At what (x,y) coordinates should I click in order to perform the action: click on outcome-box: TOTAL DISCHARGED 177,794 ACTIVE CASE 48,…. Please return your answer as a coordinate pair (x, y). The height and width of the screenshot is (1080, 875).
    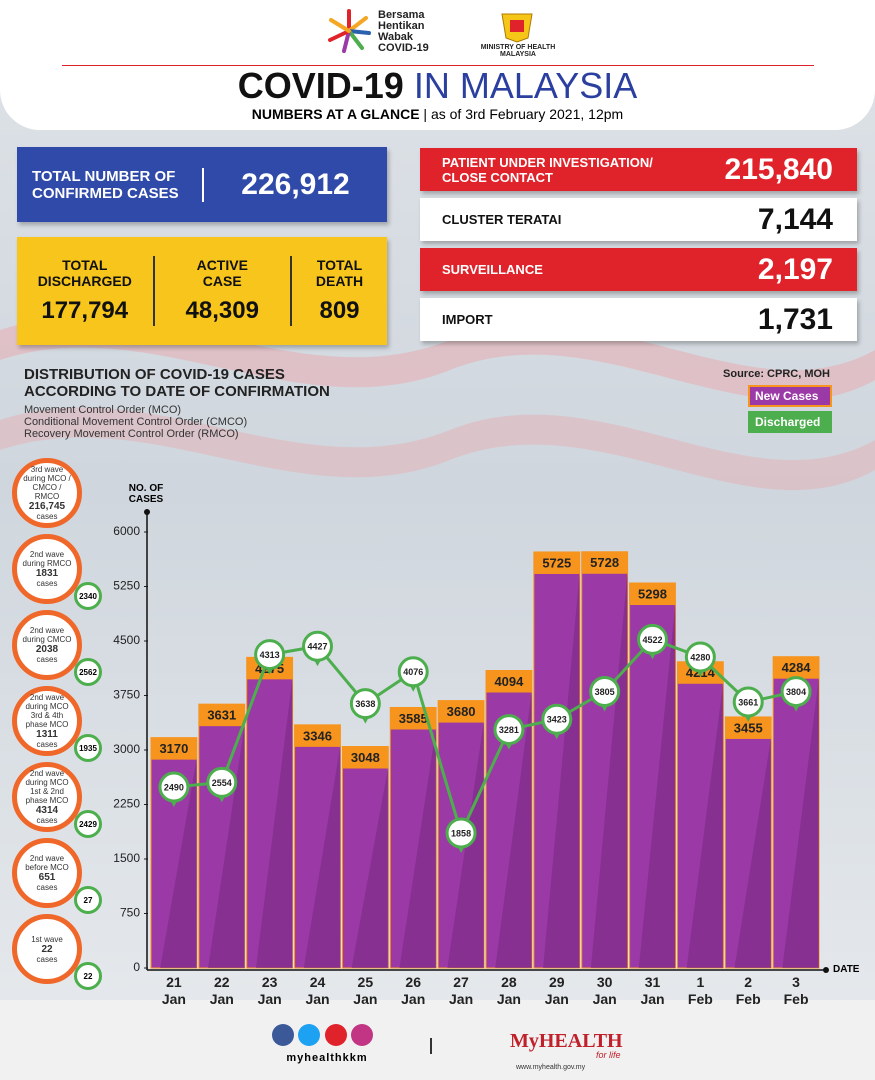
    Looking at the image, I should click on (202, 291).